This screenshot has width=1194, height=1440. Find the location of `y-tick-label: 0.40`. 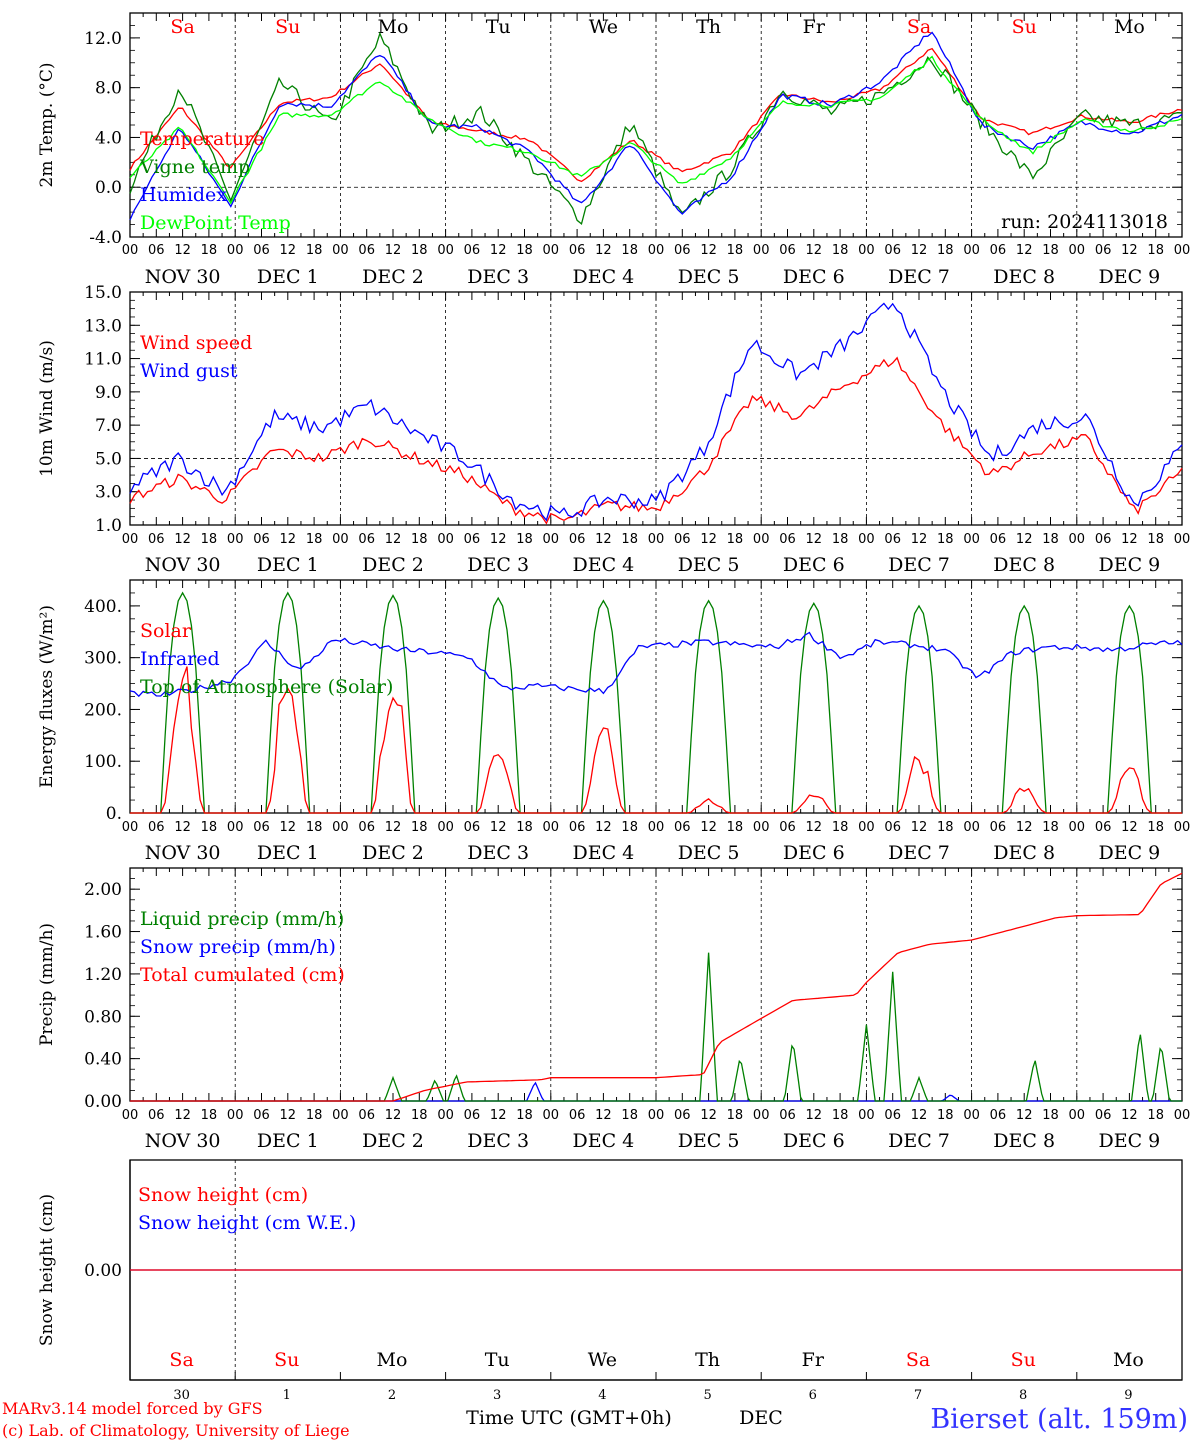

y-tick-label: 0.40 is located at coordinates (103, 1060).